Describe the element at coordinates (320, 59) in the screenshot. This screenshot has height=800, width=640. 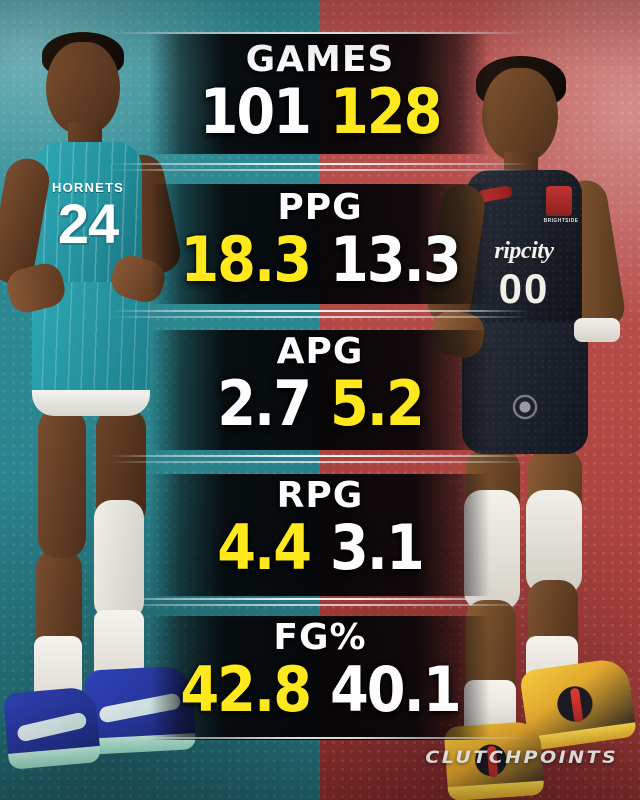
I see `stat-label: GAMES` at that location.